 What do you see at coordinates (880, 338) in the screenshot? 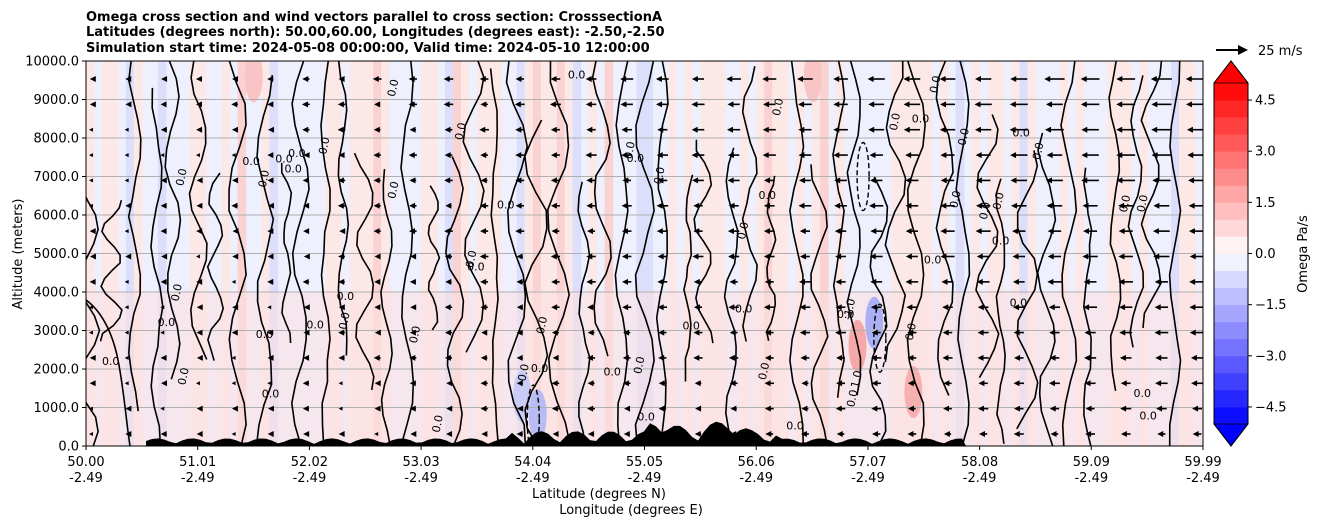
I see `negative-contour-line` at bounding box center [880, 338].